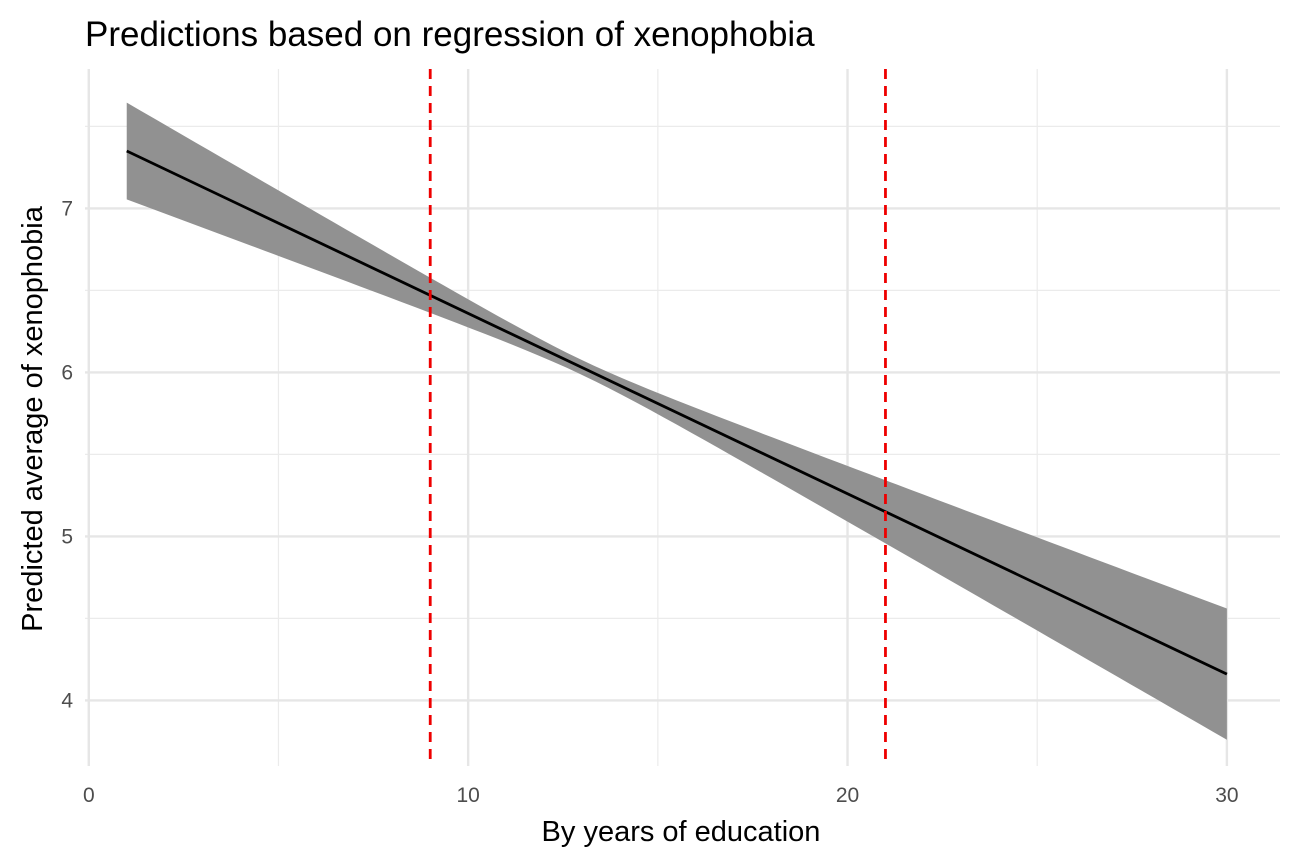 The width and height of the screenshot is (1296, 864). Describe the element at coordinates (67, 454) in the screenshot. I see `y-axis-tick-labels: 4 5 6 7` at that location.